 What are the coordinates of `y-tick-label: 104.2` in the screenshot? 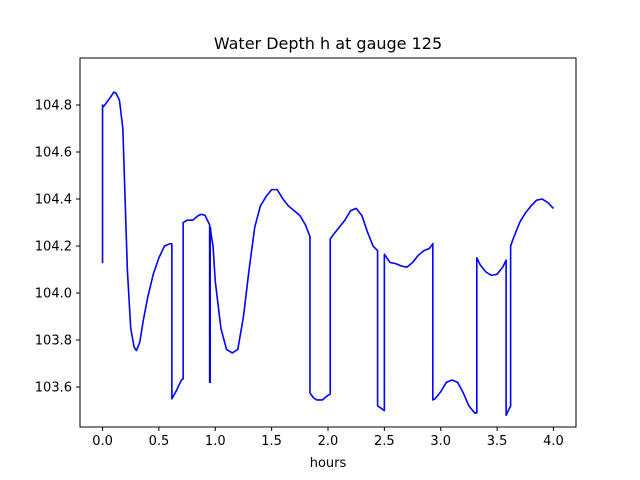 It's located at (53, 247).